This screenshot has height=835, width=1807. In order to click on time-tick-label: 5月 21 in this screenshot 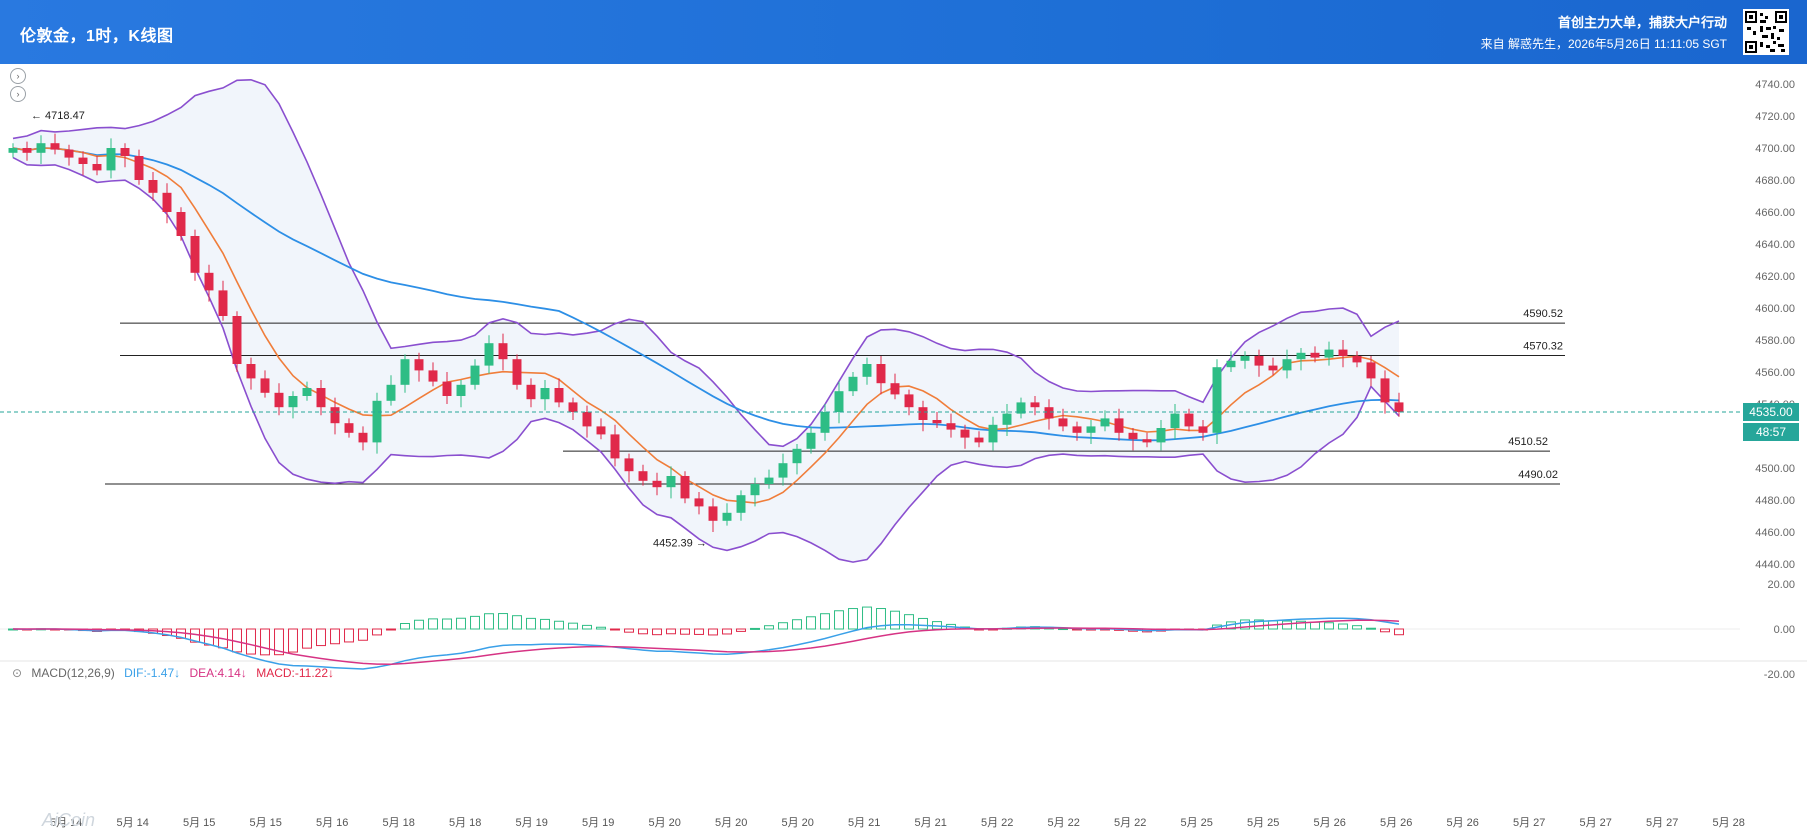, I will do `click(931, 823)`.